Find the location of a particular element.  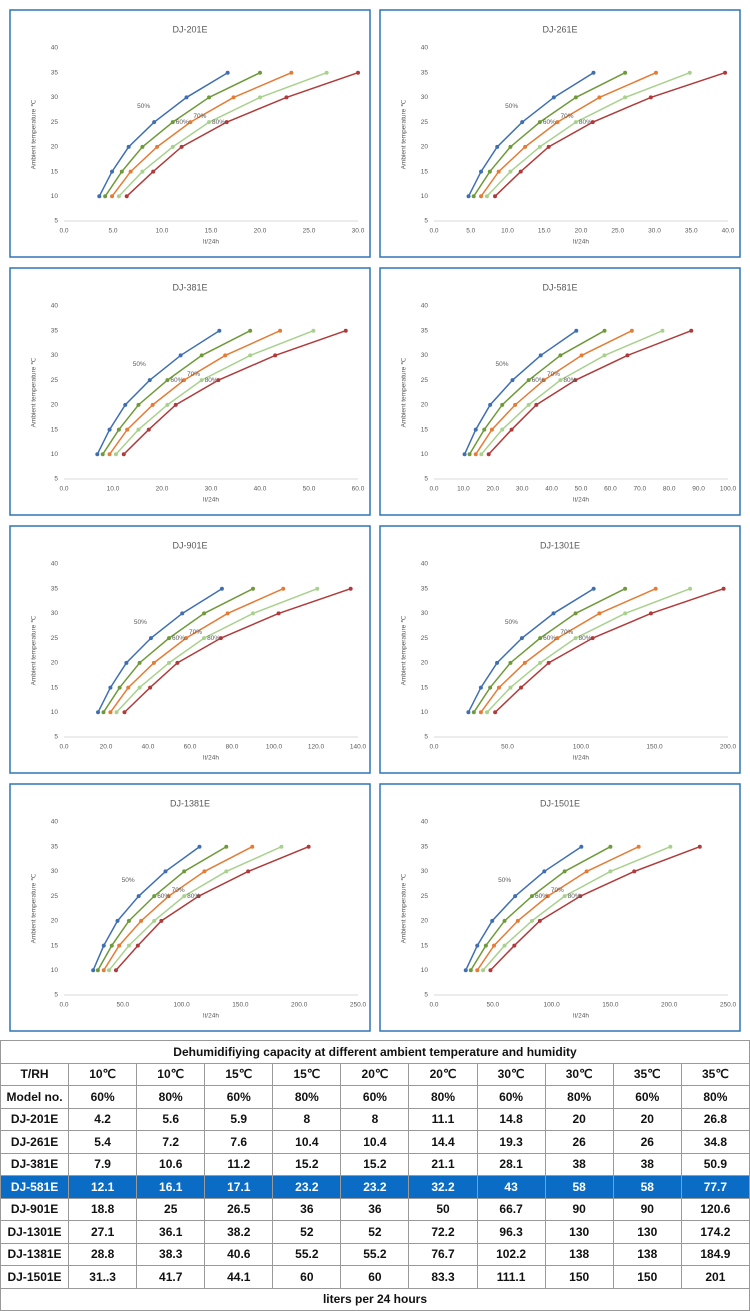

cell: 50 is located at coordinates (443, 1209).